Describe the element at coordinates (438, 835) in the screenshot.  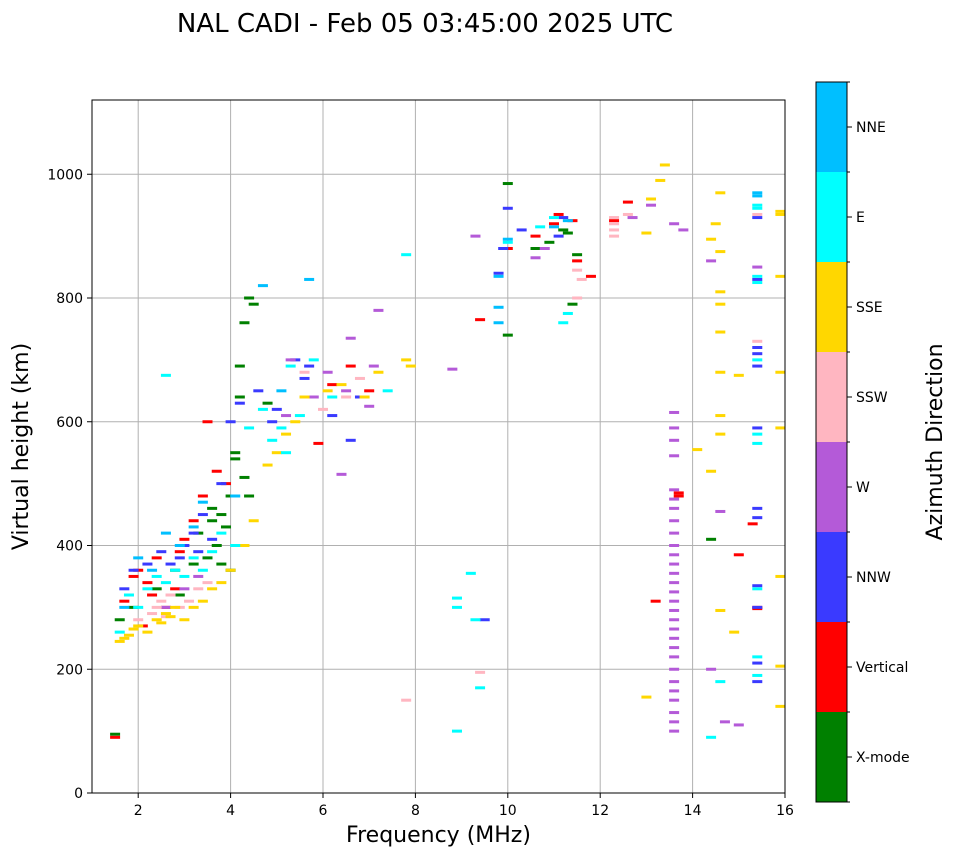
I see `x-axis-label: Frequency (MHz)` at that location.